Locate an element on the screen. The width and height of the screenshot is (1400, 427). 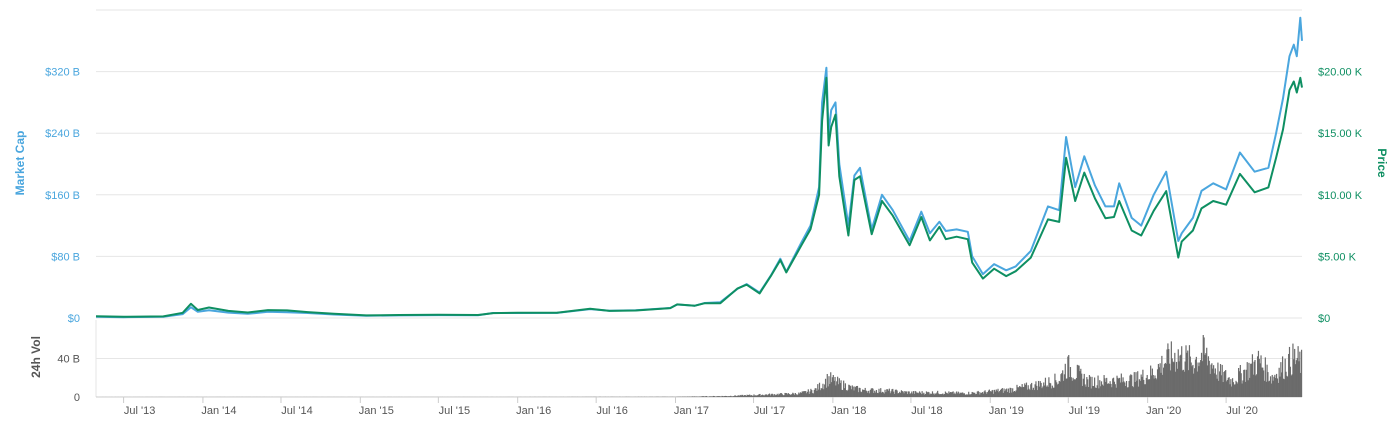
x-tick-label: Jul '17 is located at coordinates (769, 411).